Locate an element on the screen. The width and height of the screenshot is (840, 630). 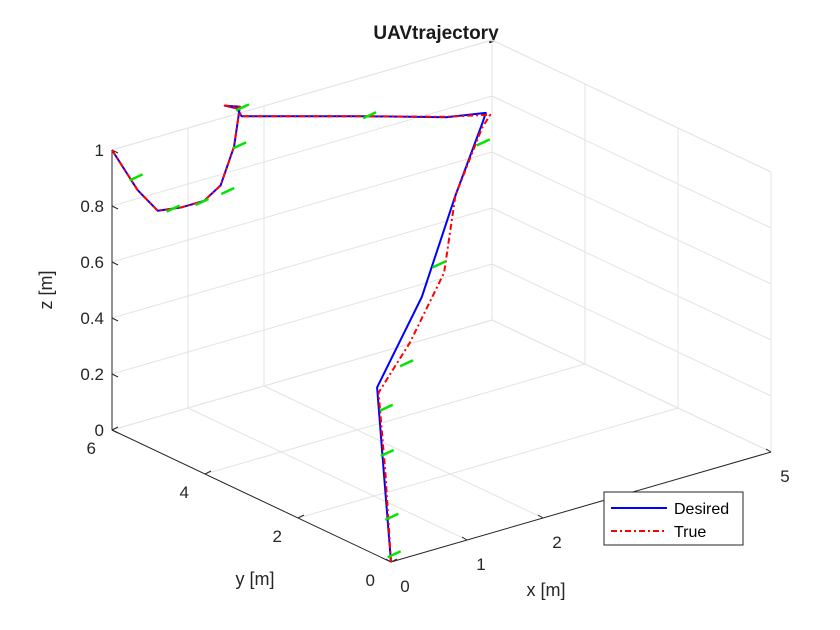
y-tick-label: 2 is located at coordinates (277, 536).